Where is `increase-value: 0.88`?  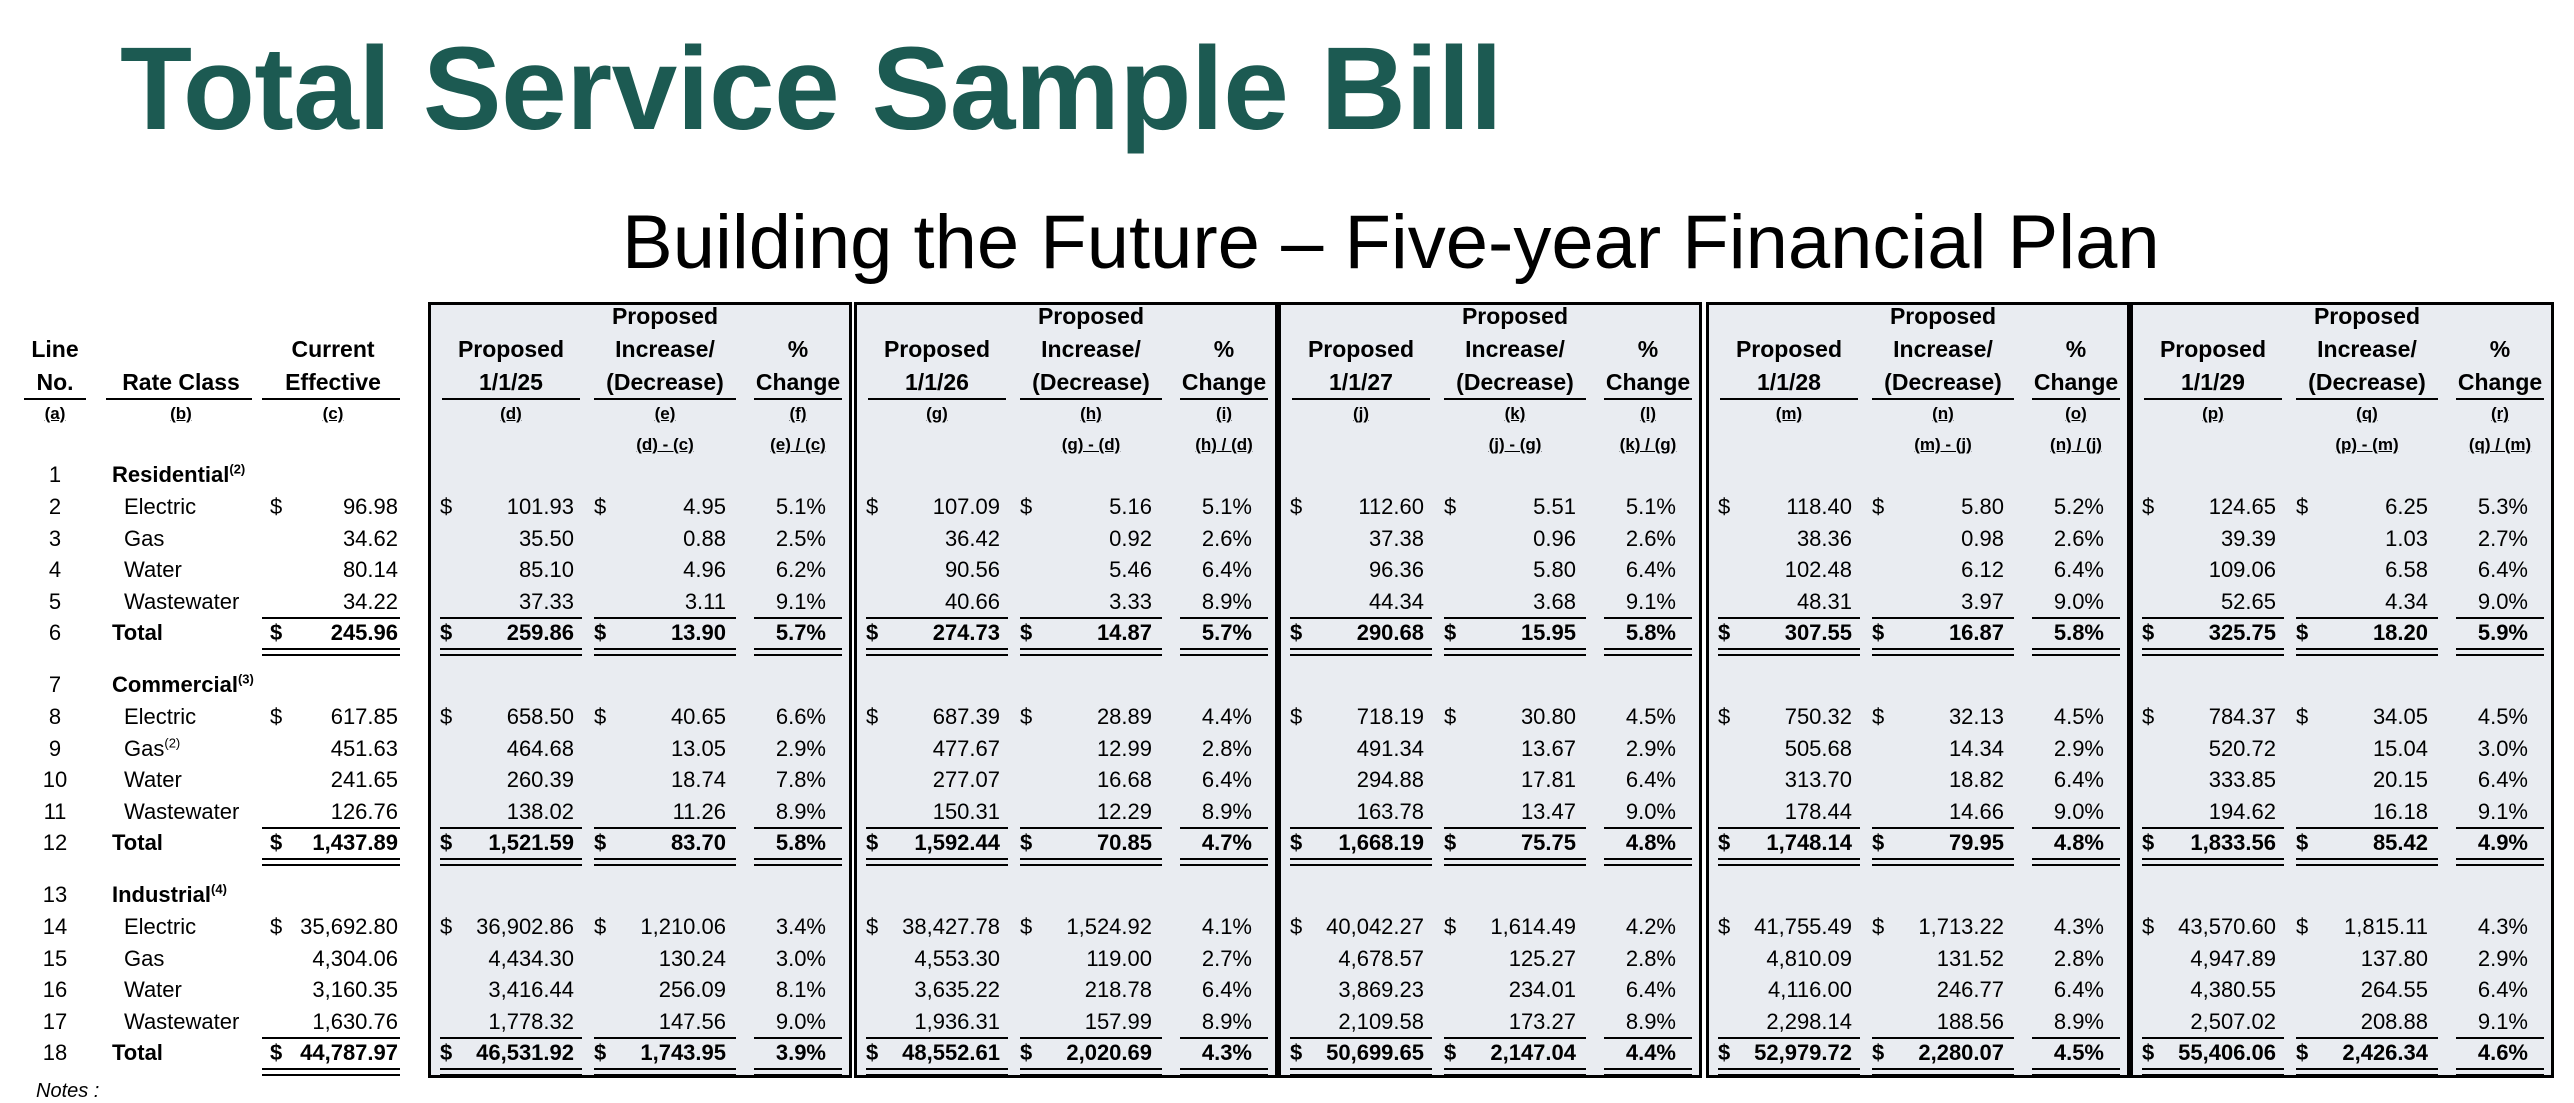 increase-value: 0.88 is located at coordinates (704, 538).